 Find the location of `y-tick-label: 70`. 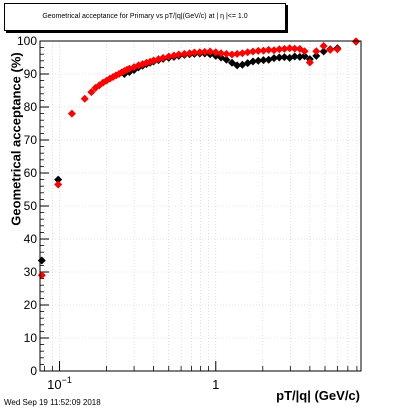

y-tick-label: 70 is located at coordinates (31, 140).